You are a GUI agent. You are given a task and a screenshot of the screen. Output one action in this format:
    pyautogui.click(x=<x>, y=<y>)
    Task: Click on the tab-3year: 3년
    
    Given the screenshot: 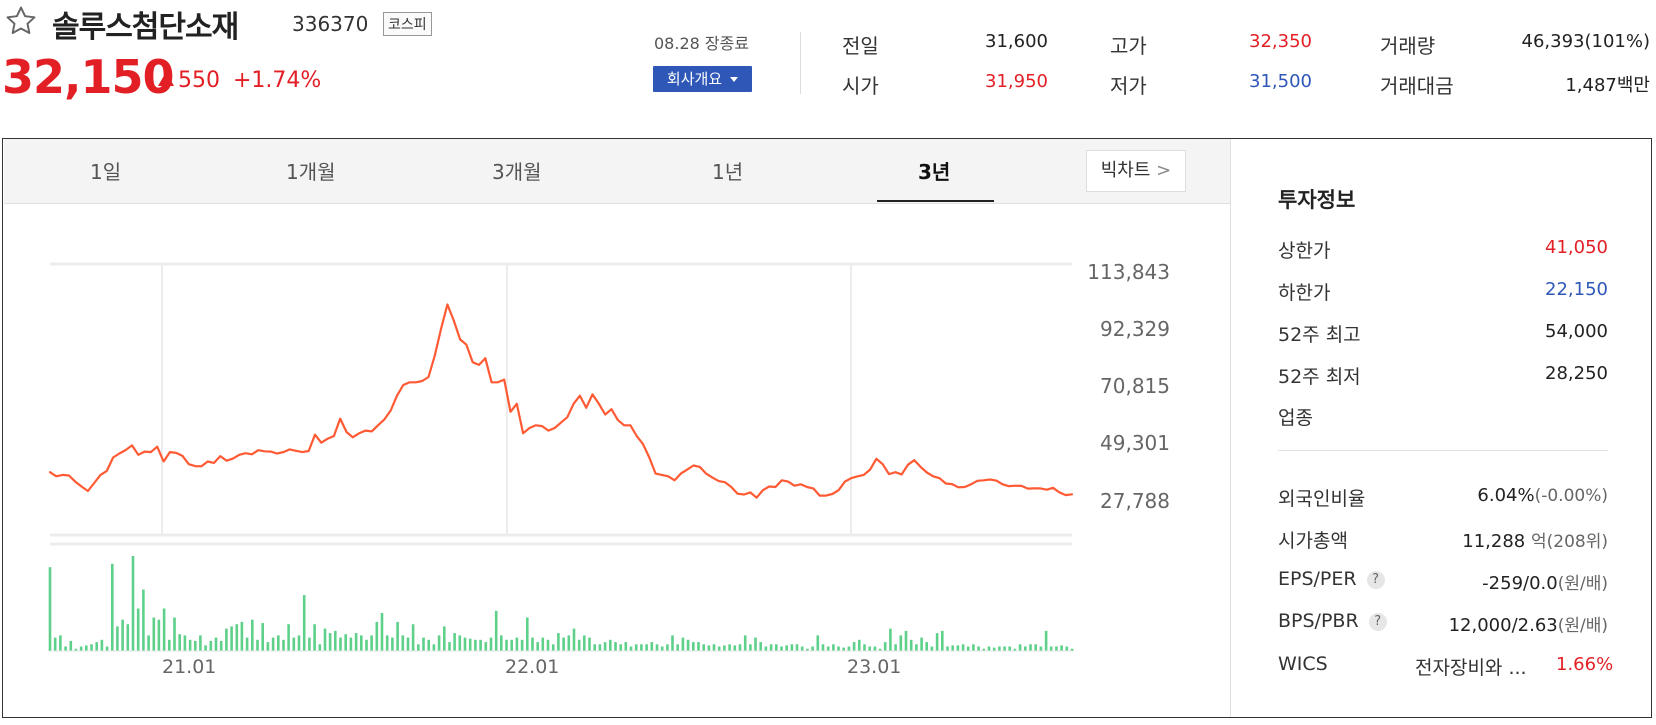 What is the action you would take?
    pyautogui.click(x=934, y=172)
    